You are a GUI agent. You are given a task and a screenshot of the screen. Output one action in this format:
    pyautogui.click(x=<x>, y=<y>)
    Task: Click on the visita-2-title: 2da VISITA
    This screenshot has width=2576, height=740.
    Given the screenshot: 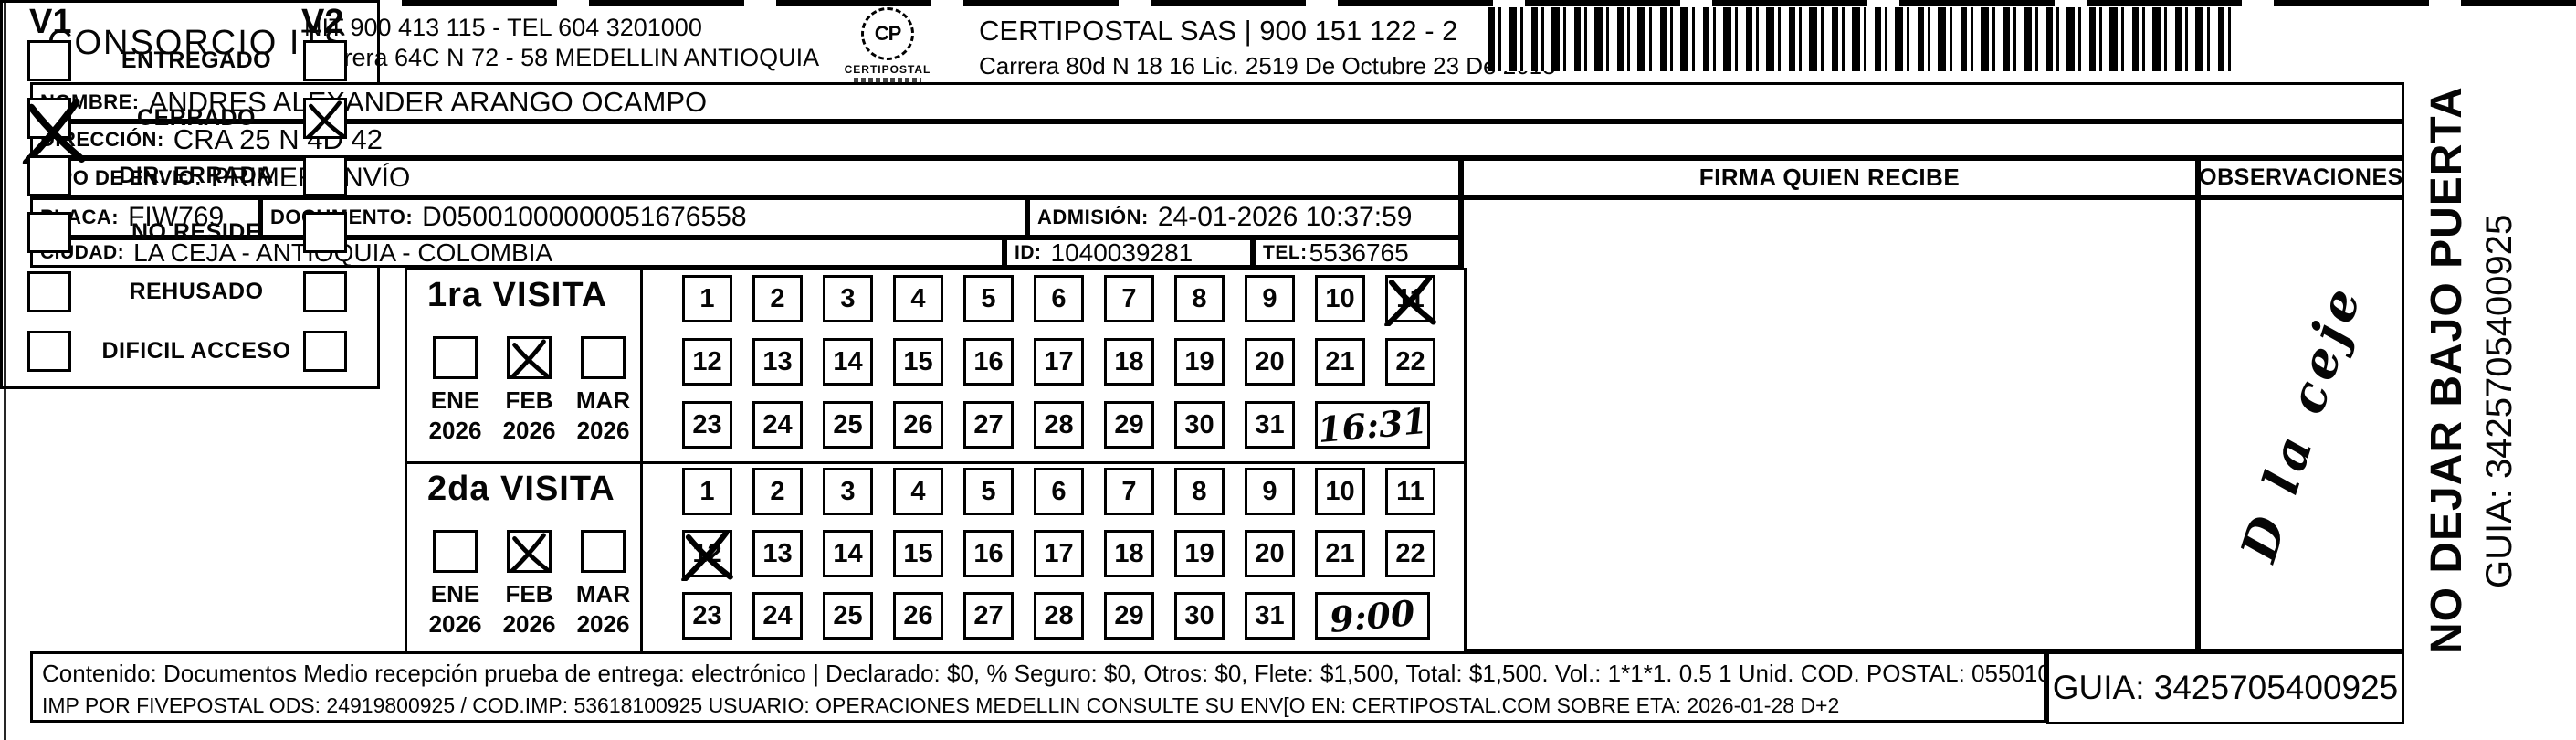 What is the action you would take?
    pyautogui.click(x=521, y=489)
    